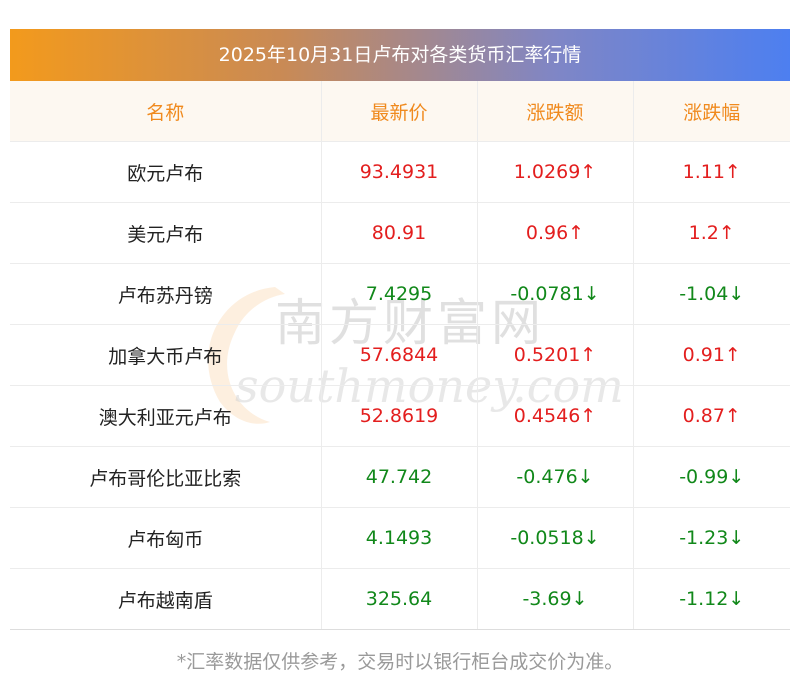 The height and width of the screenshot is (697, 800). I want to click on table-row: 澳大利亚元卢布 52.8619 0.4546↑ 0.87↑, so click(400, 416).